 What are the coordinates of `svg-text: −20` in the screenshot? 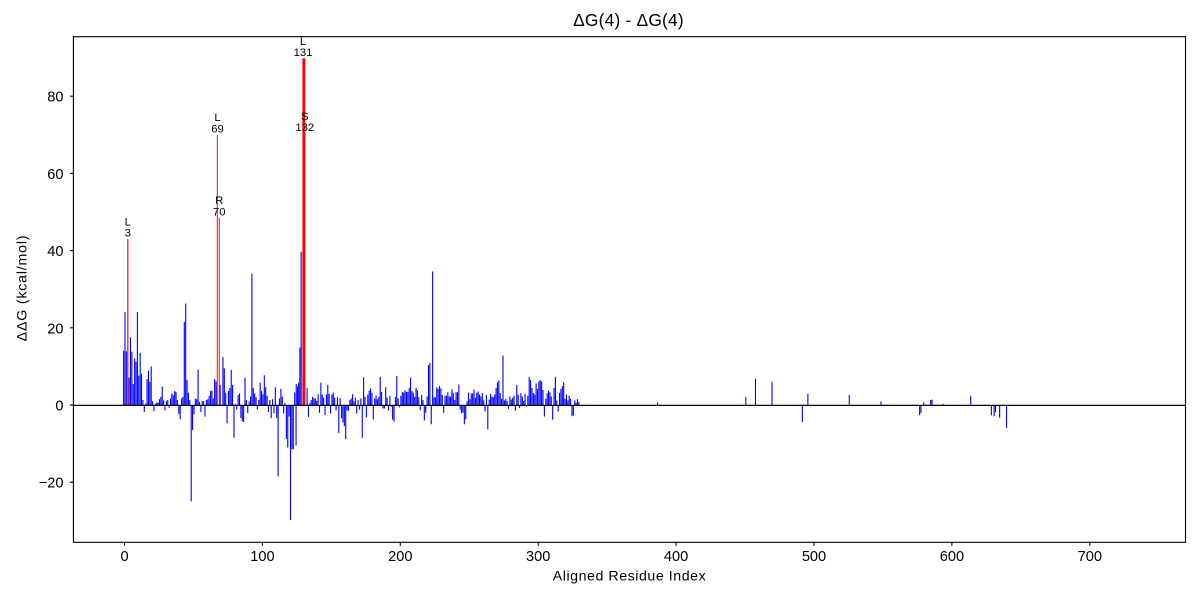 It's located at (51, 484).